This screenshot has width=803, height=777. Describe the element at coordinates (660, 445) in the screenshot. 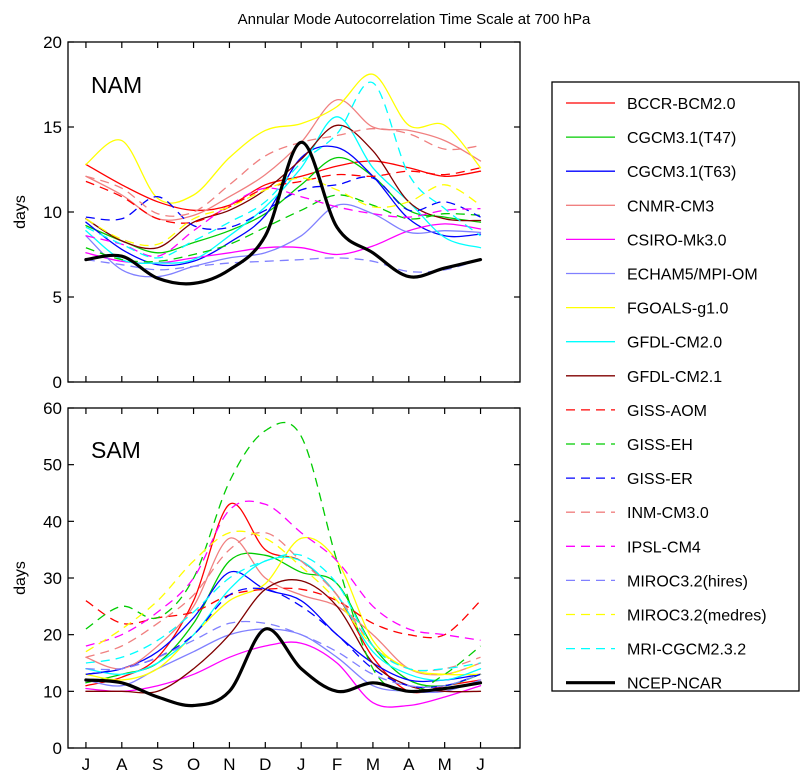

I see `legend-label: GISS-EH` at that location.